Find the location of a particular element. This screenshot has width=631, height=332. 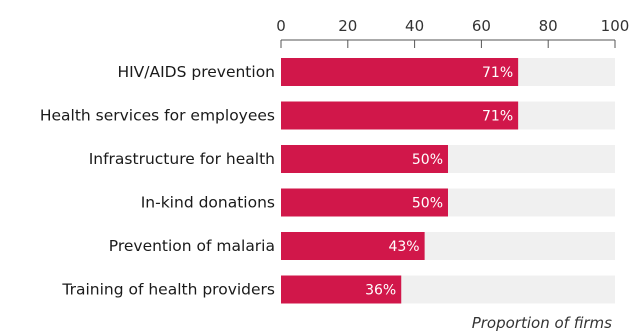

category-label: Health services for employees is located at coordinates (157, 116).